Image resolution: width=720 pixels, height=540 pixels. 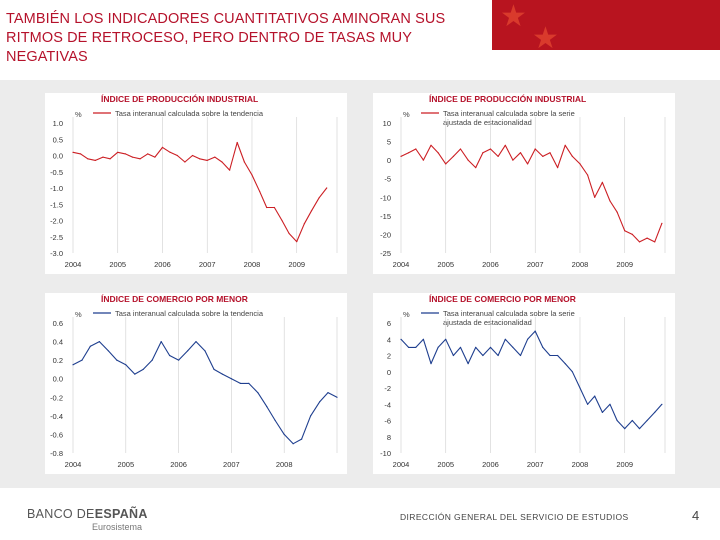 I want to click on y-tick-label: -5, so click(x=387, y=179).